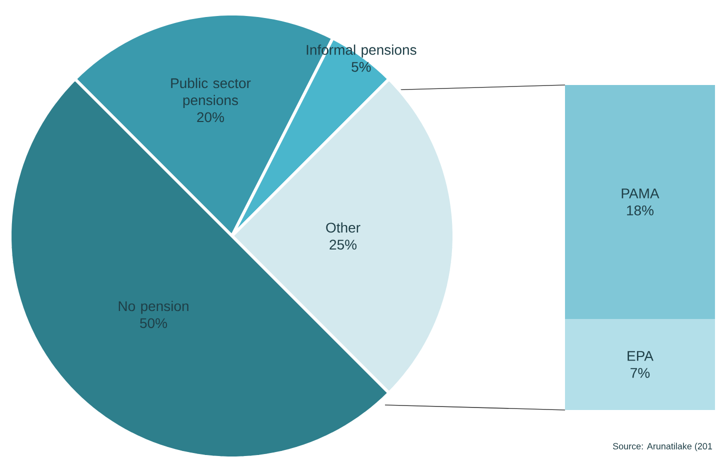  Describe the element at coordinates (343, 227) in the screenshot. I see `slice-label: Other` at that location.